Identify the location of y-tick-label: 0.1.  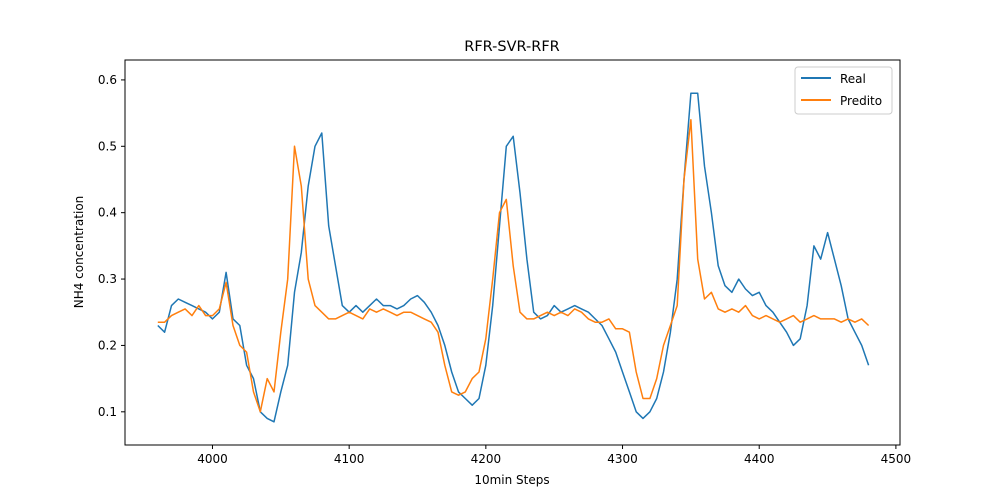
(107, 412).